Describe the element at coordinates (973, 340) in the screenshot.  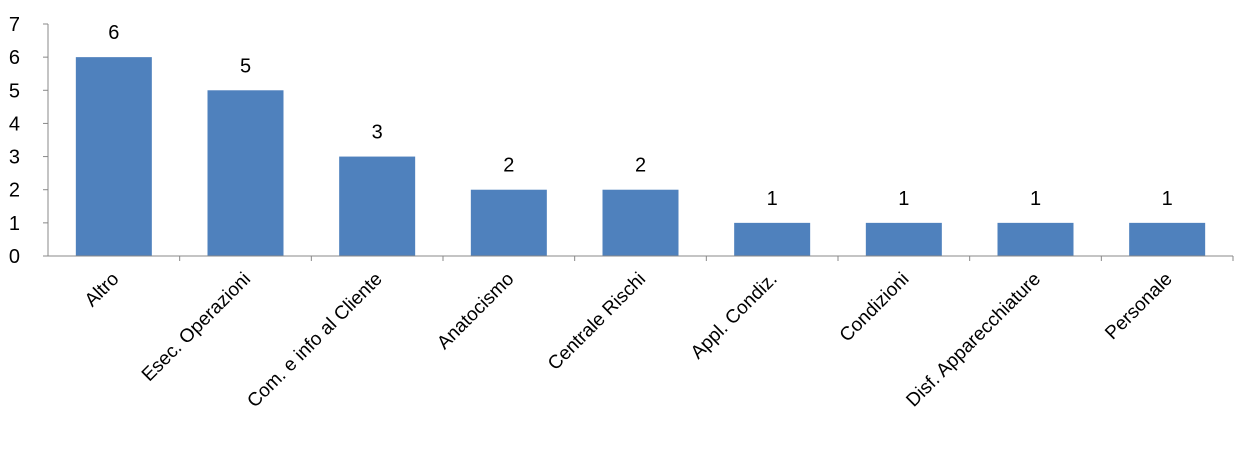
I see `x-tick-label: Disf. Apparecchiature` at that location.